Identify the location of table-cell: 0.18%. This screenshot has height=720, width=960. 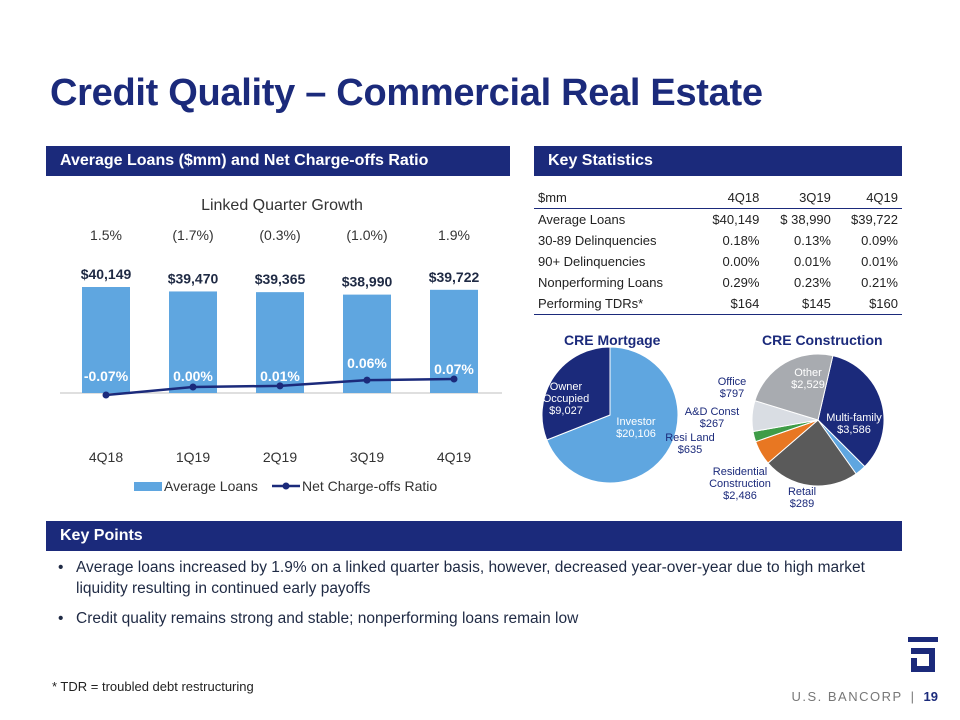
(741, 240).